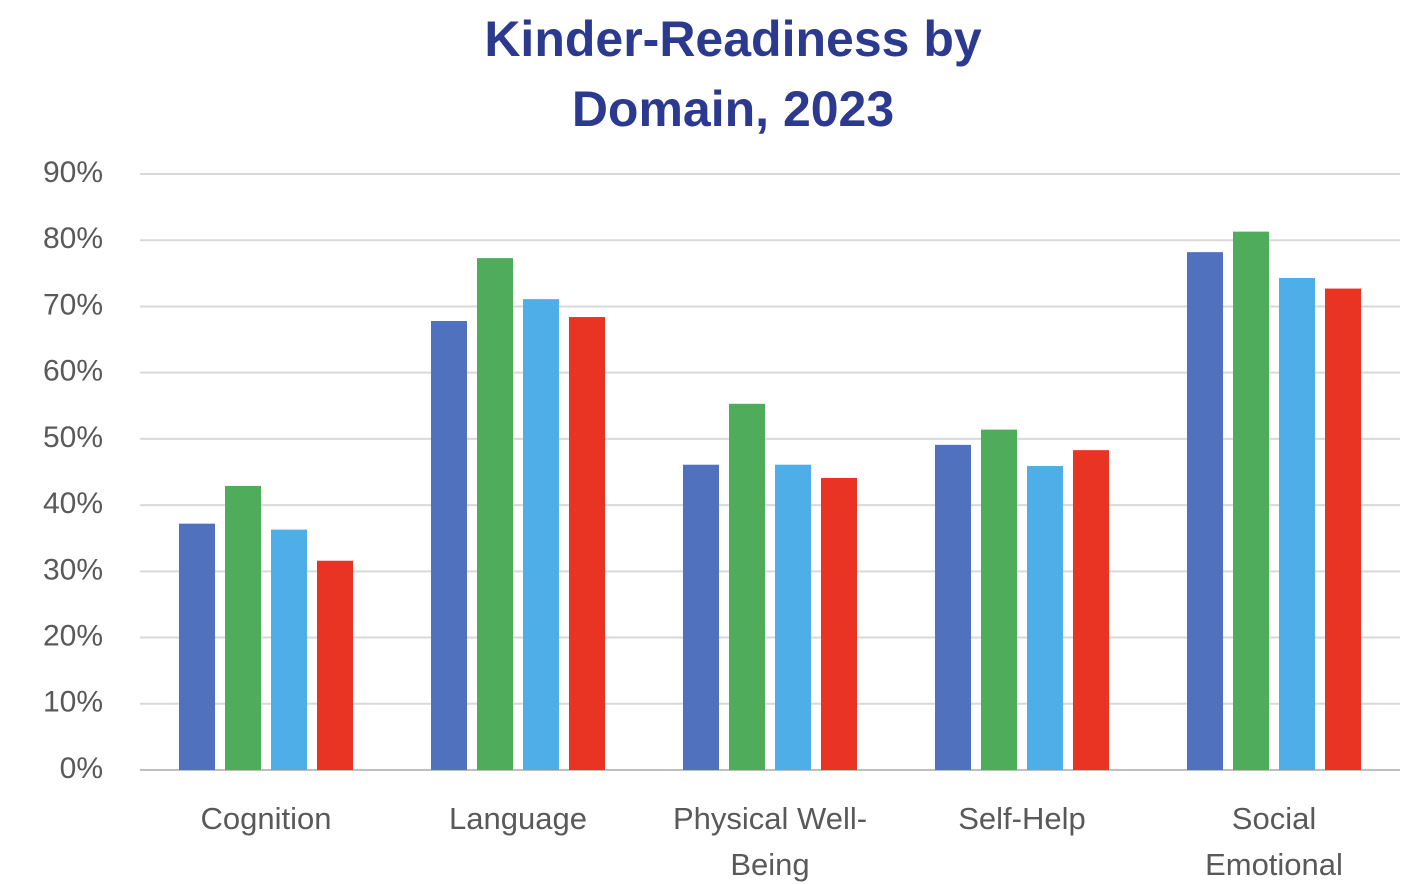 The height and width of the screenshot is (884, 1422). I want to click on y-tick-label: 50%, so click(73, 437).